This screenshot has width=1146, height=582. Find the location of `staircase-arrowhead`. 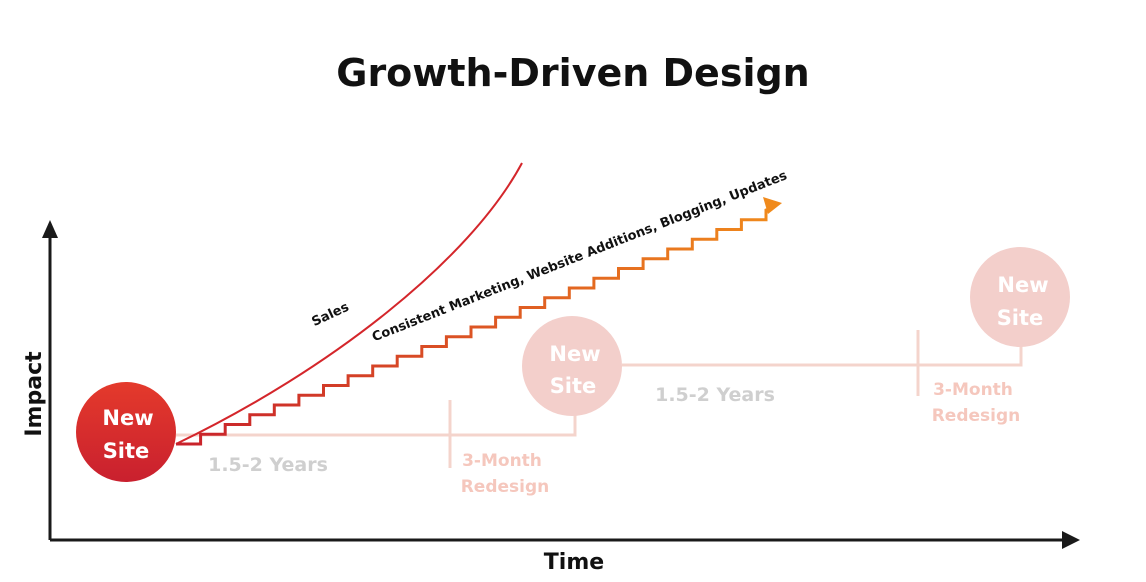

staircase-arrowhead is located at coordinates (772, 205).